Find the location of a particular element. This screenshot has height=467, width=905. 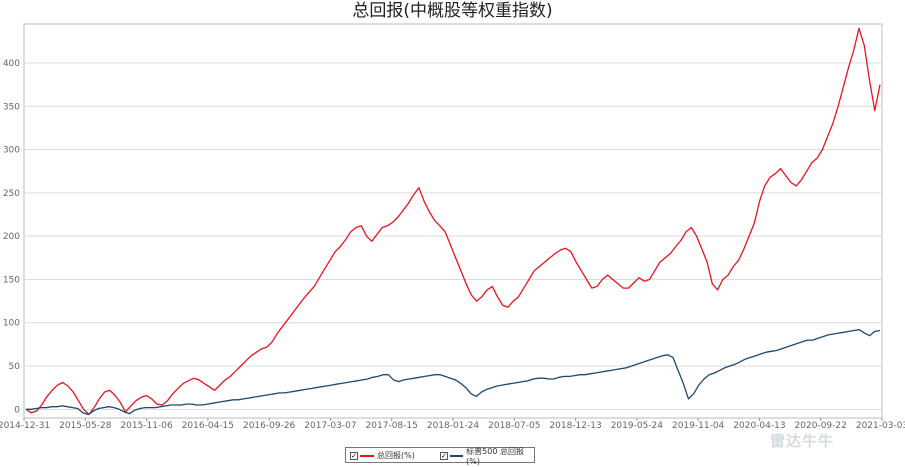

x-tick-label: 2018-07-05 is located at coordinates (514, 426).